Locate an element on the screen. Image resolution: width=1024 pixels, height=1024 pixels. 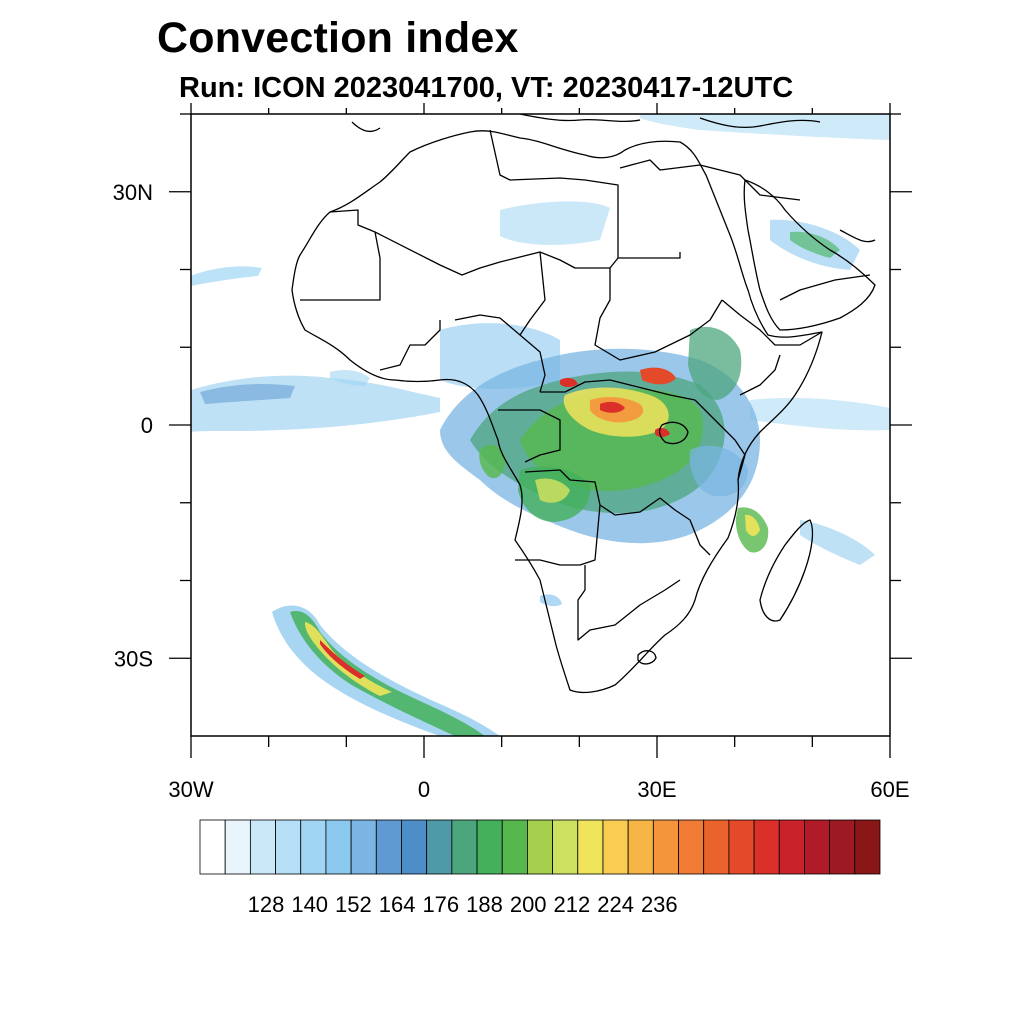
x-tick-label: 30E is located at coordinates (656, 789).